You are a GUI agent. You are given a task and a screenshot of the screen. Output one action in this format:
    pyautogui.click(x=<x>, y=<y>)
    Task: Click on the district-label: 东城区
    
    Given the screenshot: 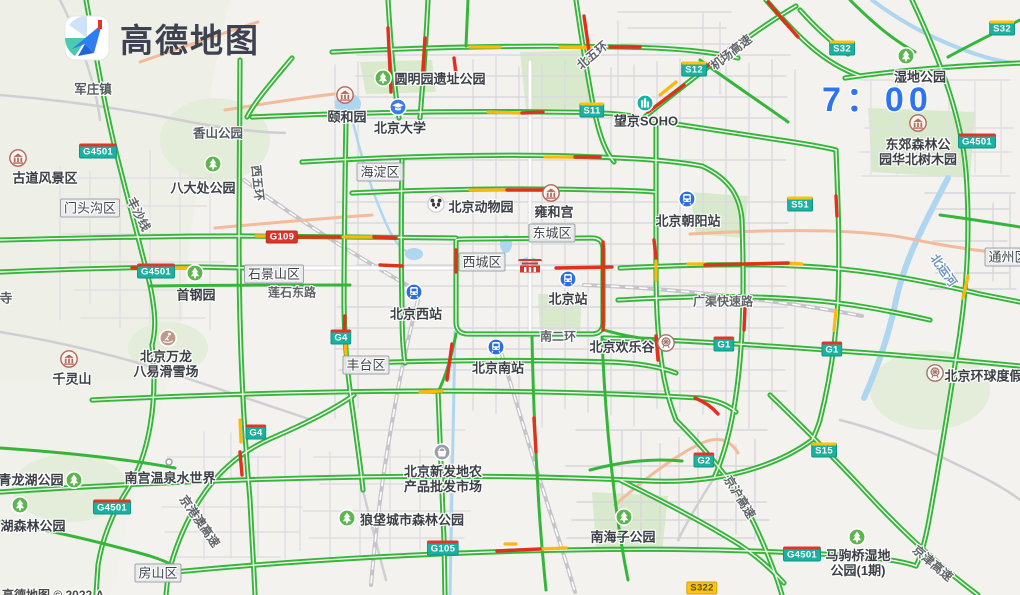 What is the action you would take?
    pyautogui.click(x=552, y=233)
    